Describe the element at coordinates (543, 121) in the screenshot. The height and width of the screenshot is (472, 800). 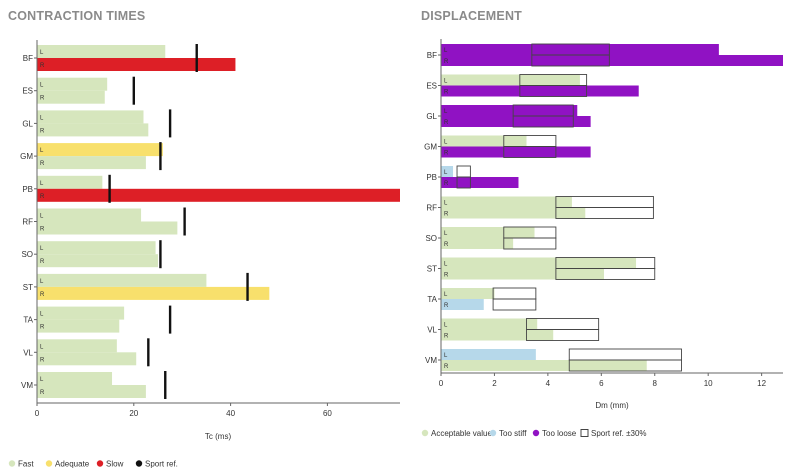
I see `dm-sport-ref-box-gl-r` at that location.